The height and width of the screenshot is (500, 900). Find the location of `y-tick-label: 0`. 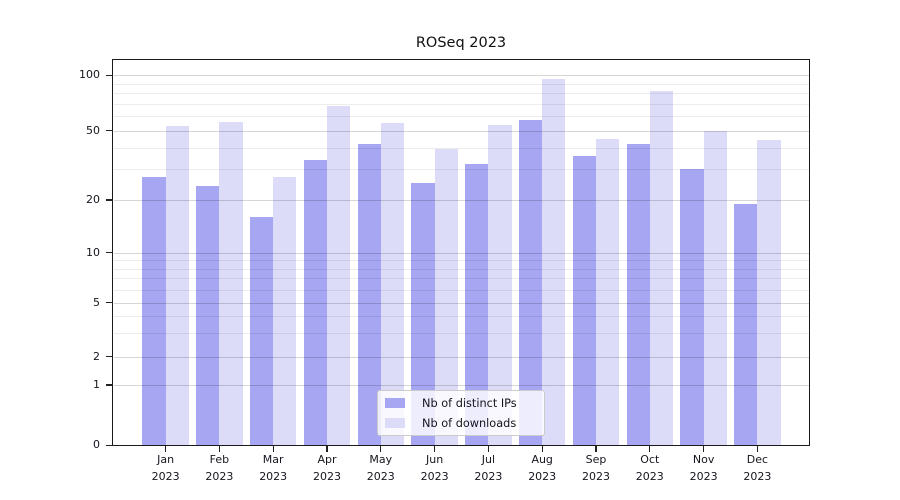

y-tick-label: 0 is located at coordinates (96, 445).